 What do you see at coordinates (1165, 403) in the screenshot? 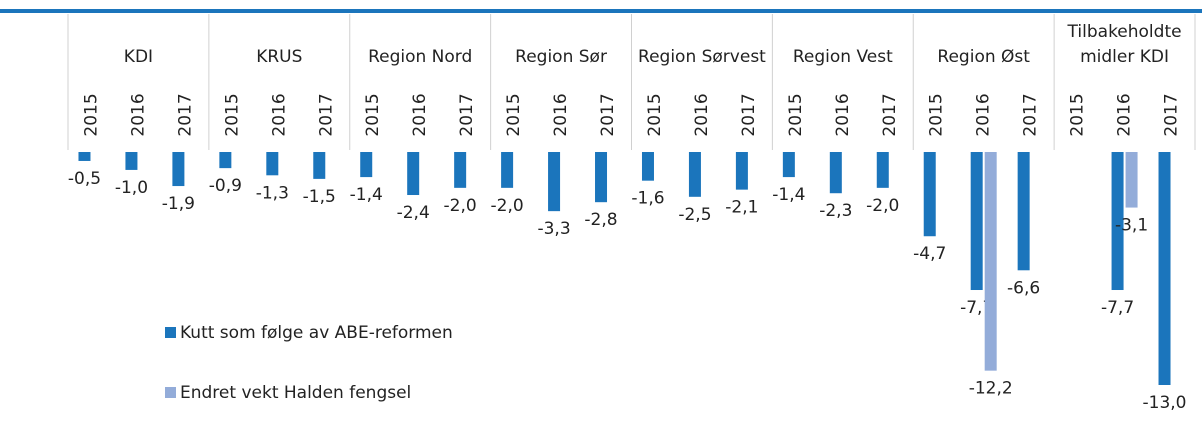
I see `data-label: -13,0` at bounding box center [1165, 403].